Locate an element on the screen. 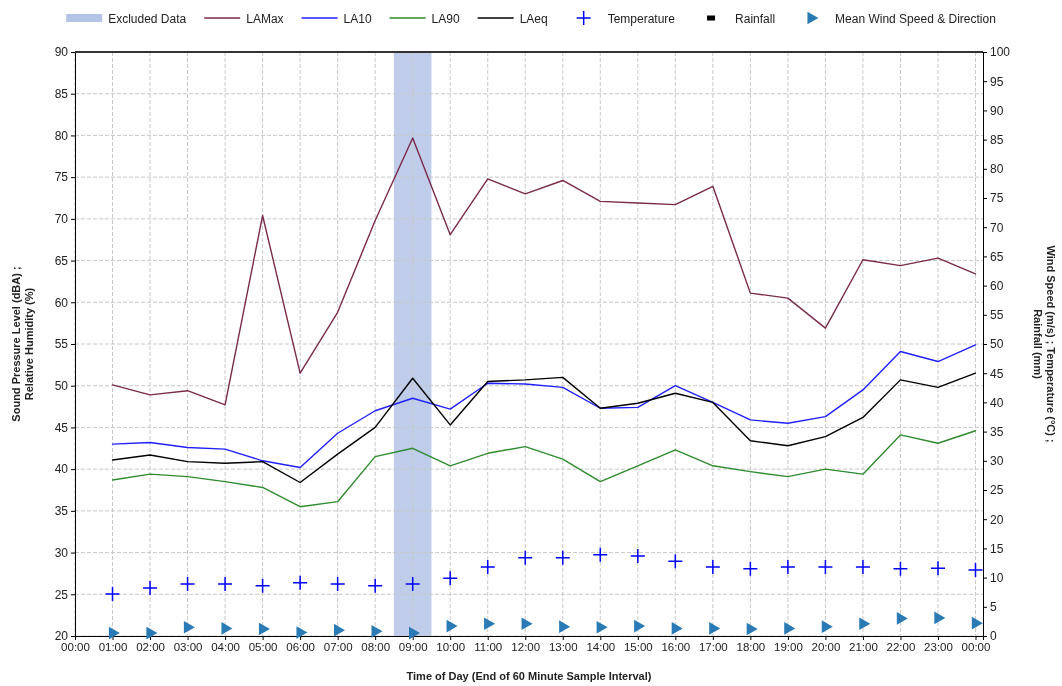 The width and height of the screenshot is (1062, 686). x-tick-label: 12:00 is located at coordinates (526, 647).